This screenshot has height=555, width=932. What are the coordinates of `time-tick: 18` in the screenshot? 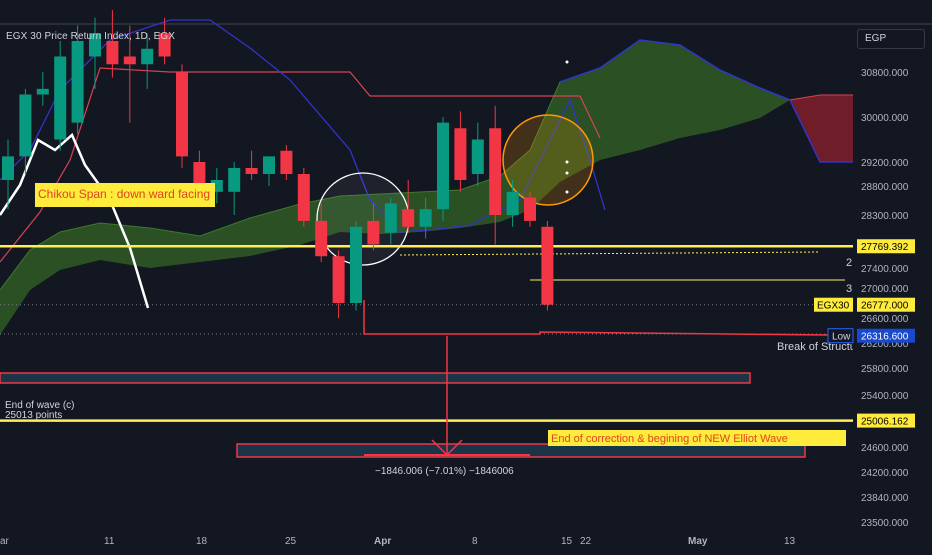 It's located at (202, 541).